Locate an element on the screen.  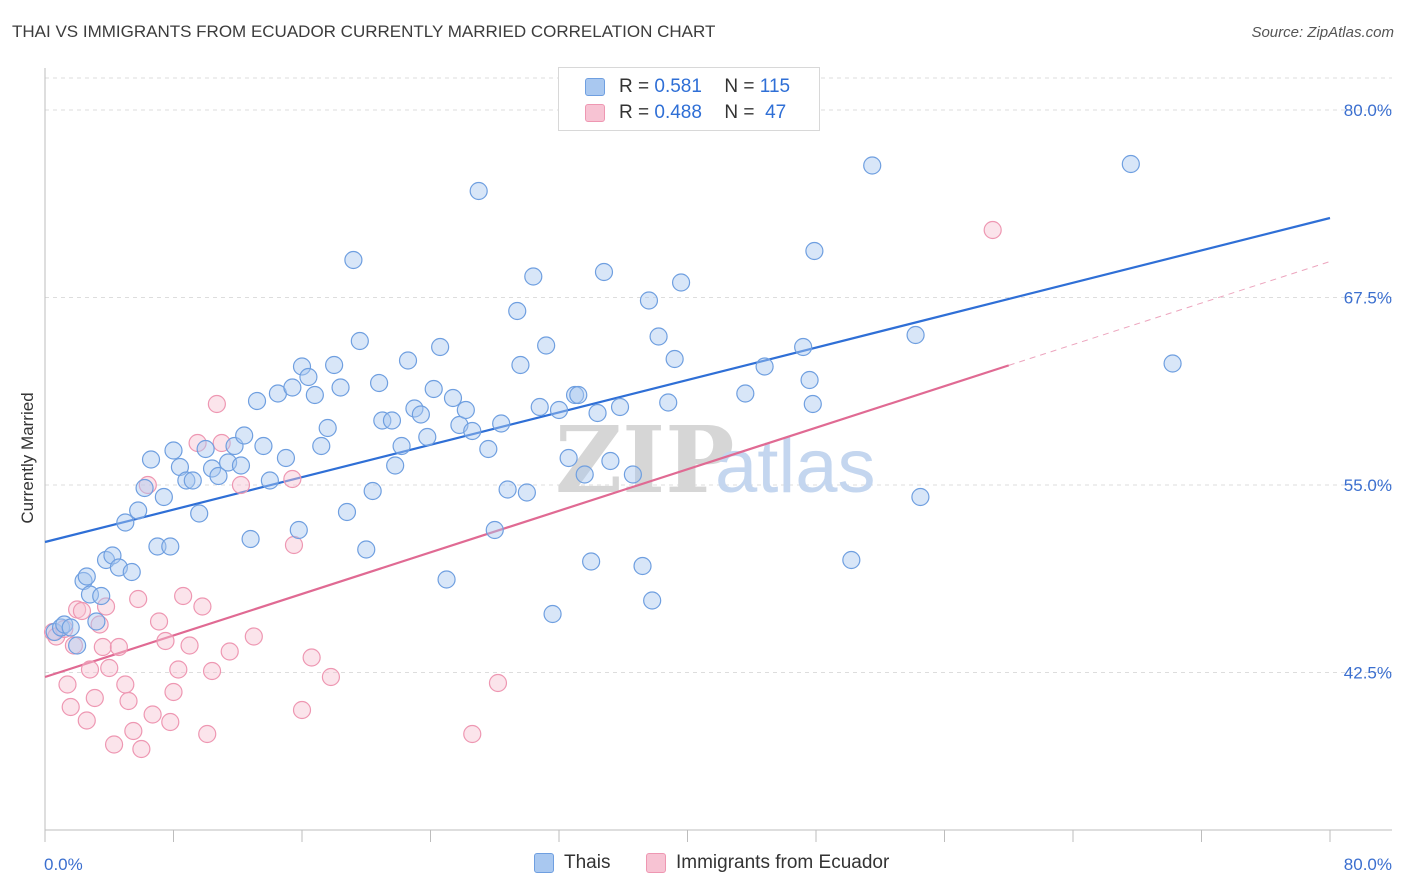
x-tick-label-min: 0.0% is located at coordinates (63, 864).